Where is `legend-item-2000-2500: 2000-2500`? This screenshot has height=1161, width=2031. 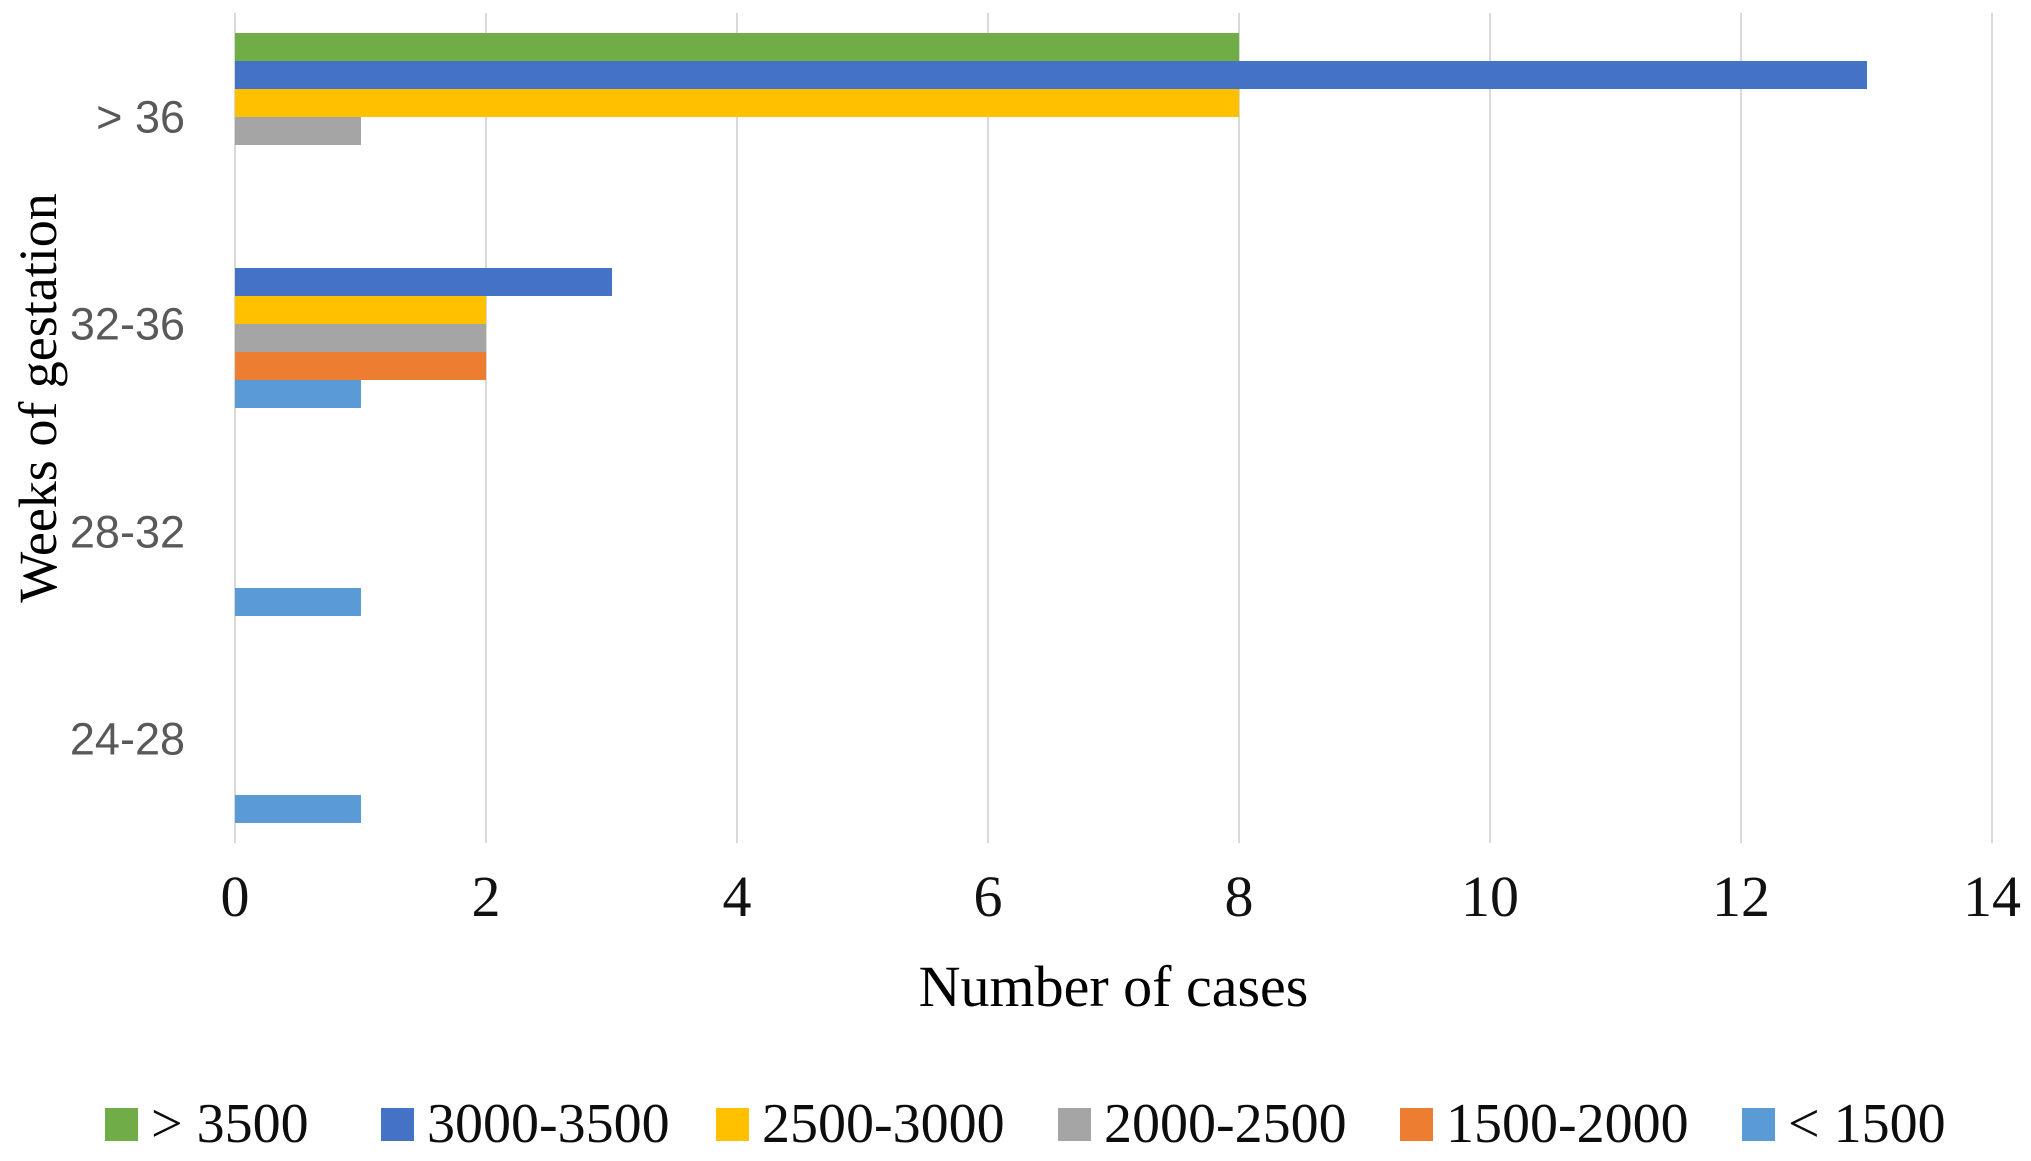
legend-item-2000-2500: 2000-2500 is located at coordinates (1202, 1124).